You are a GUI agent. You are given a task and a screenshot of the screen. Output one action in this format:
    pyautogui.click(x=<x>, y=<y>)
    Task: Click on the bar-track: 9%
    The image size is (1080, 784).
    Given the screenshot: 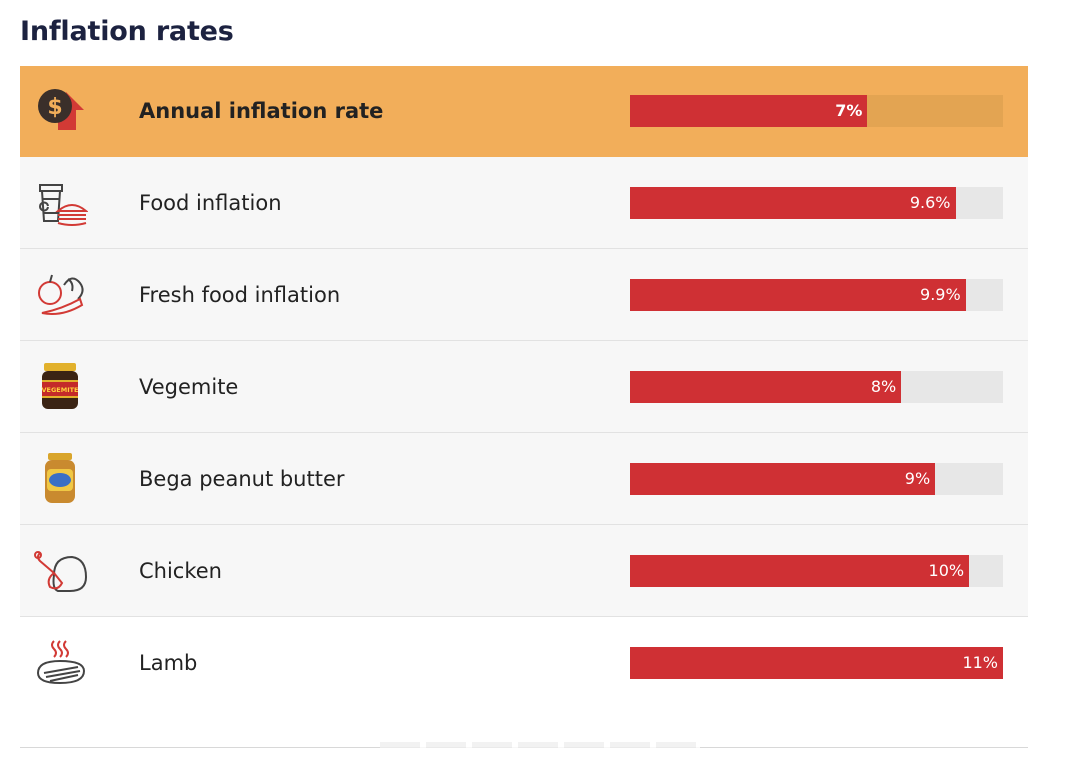 What is the action you would take?
    pyautogui.click(x=816, y=479)
    